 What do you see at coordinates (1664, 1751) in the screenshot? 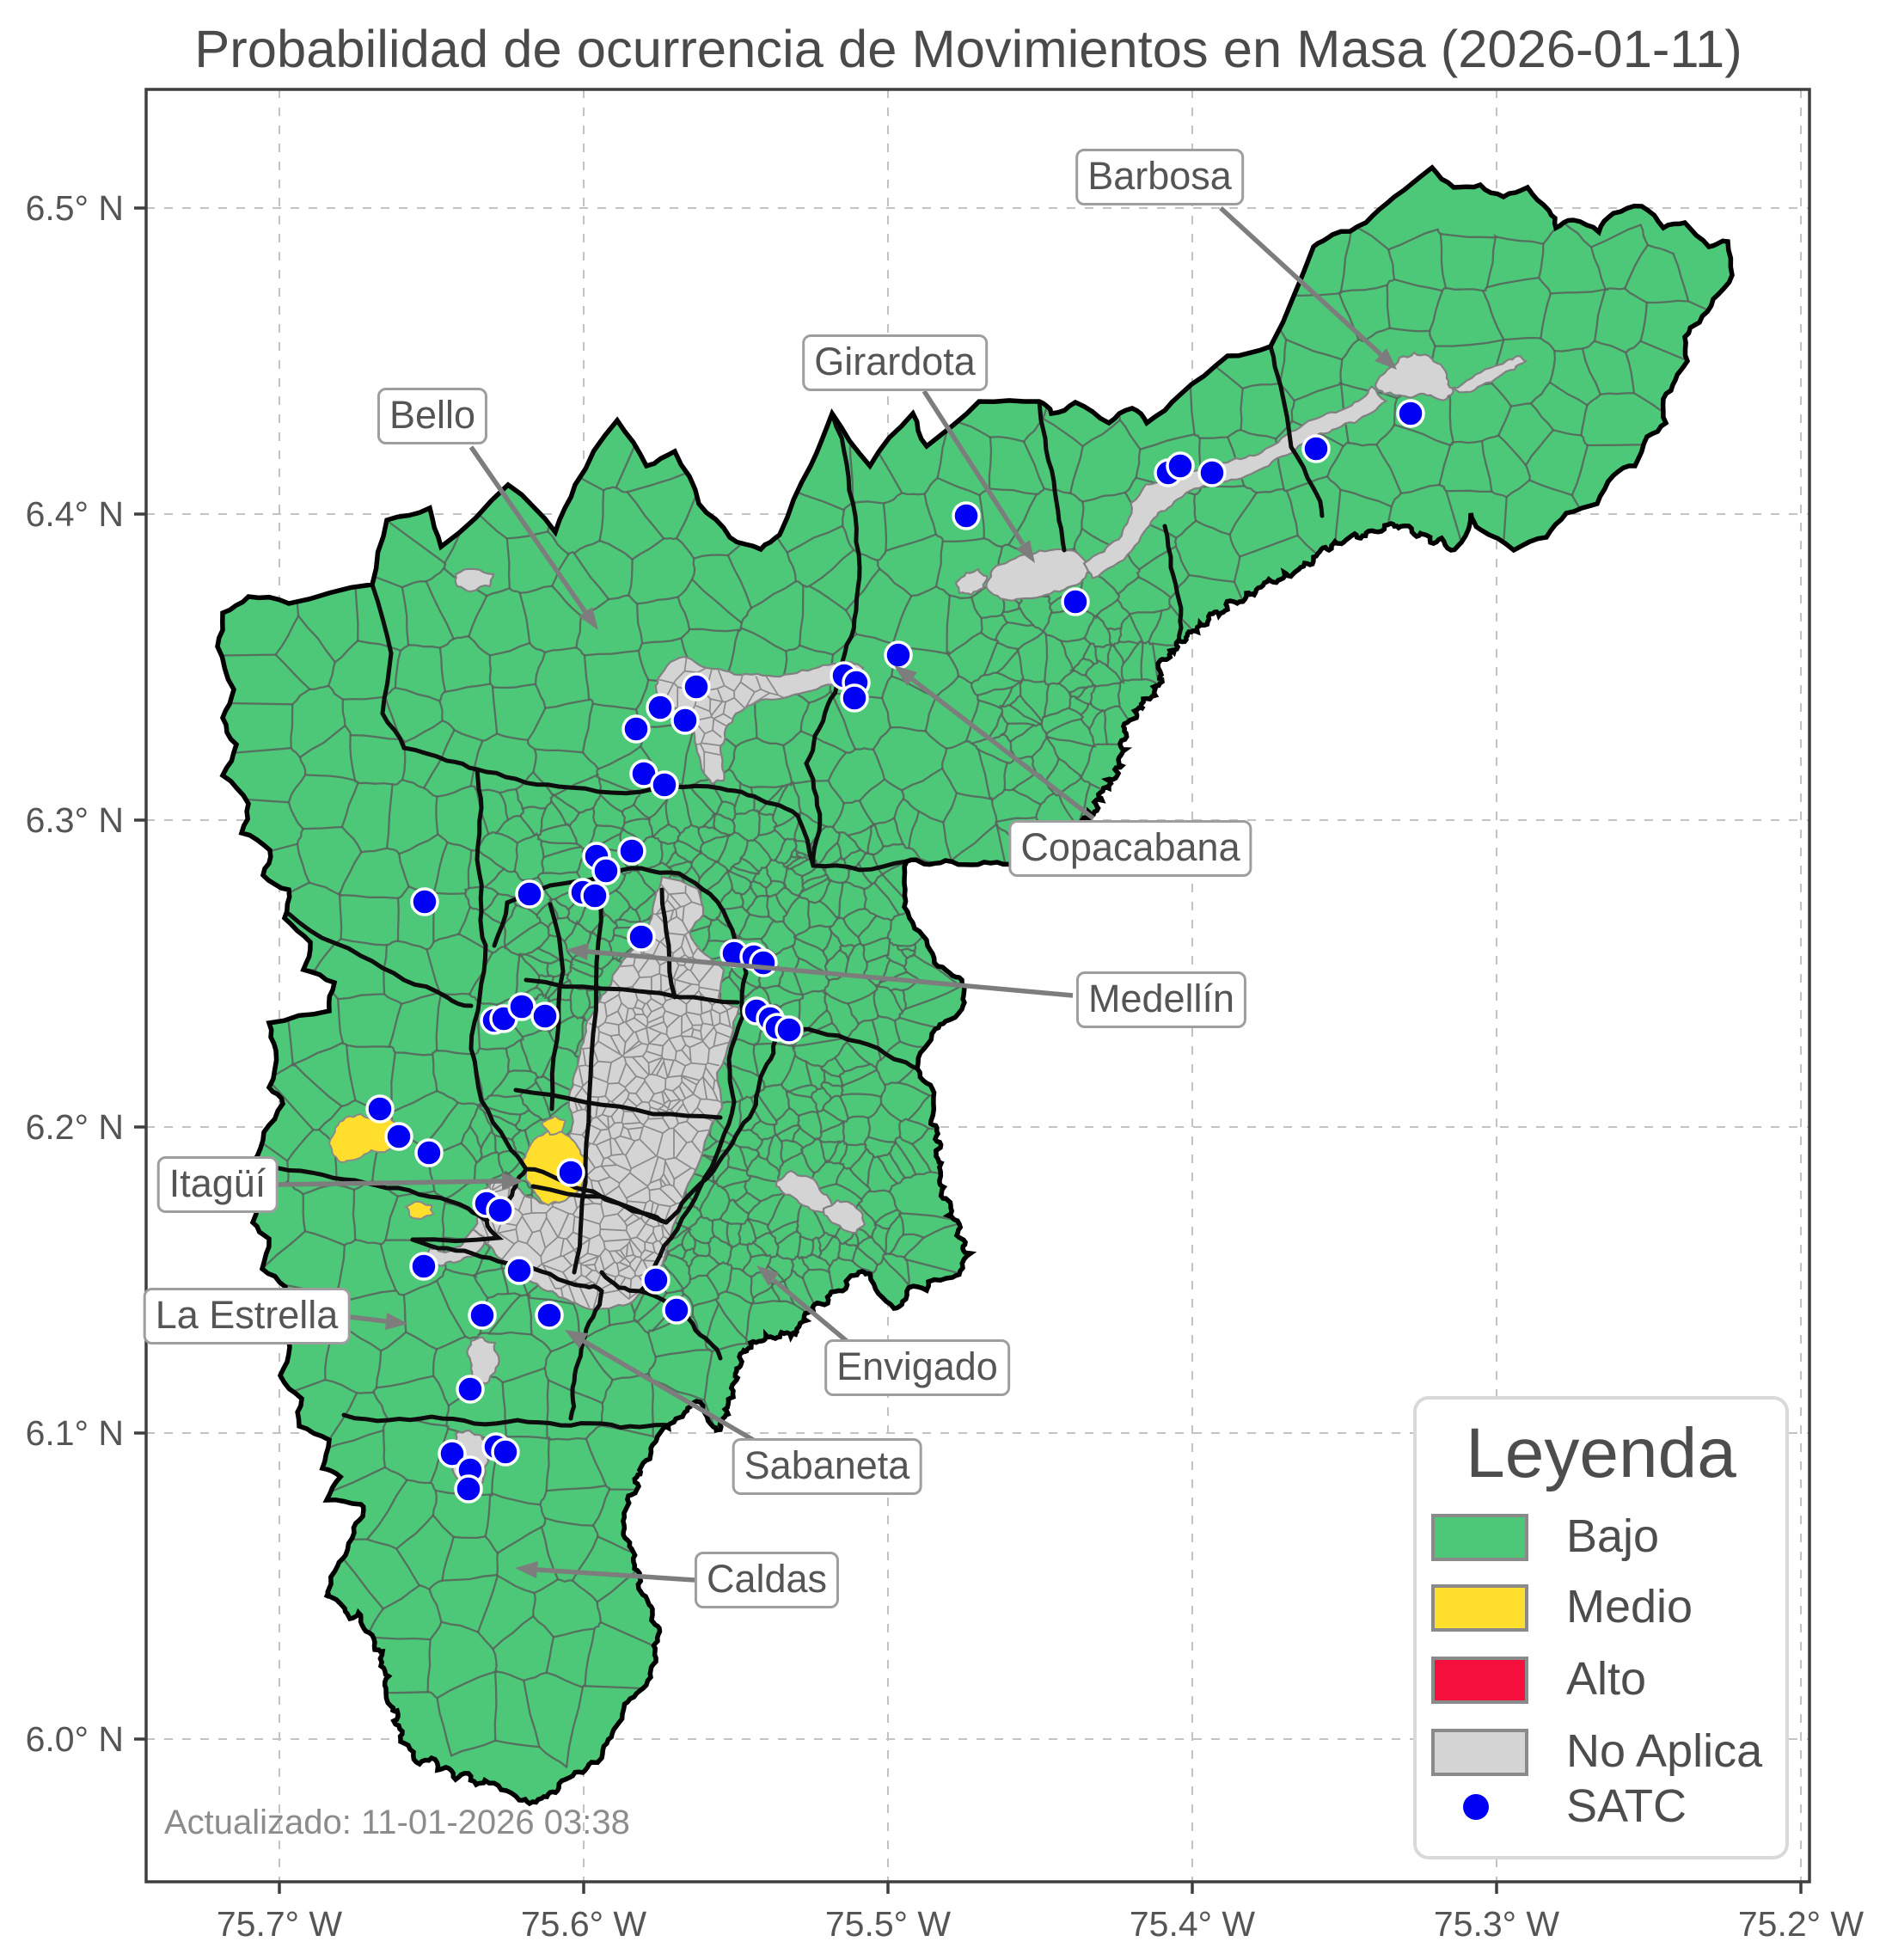
I see `svg-text: No Aplica` at bounding box center [1664, 1751].